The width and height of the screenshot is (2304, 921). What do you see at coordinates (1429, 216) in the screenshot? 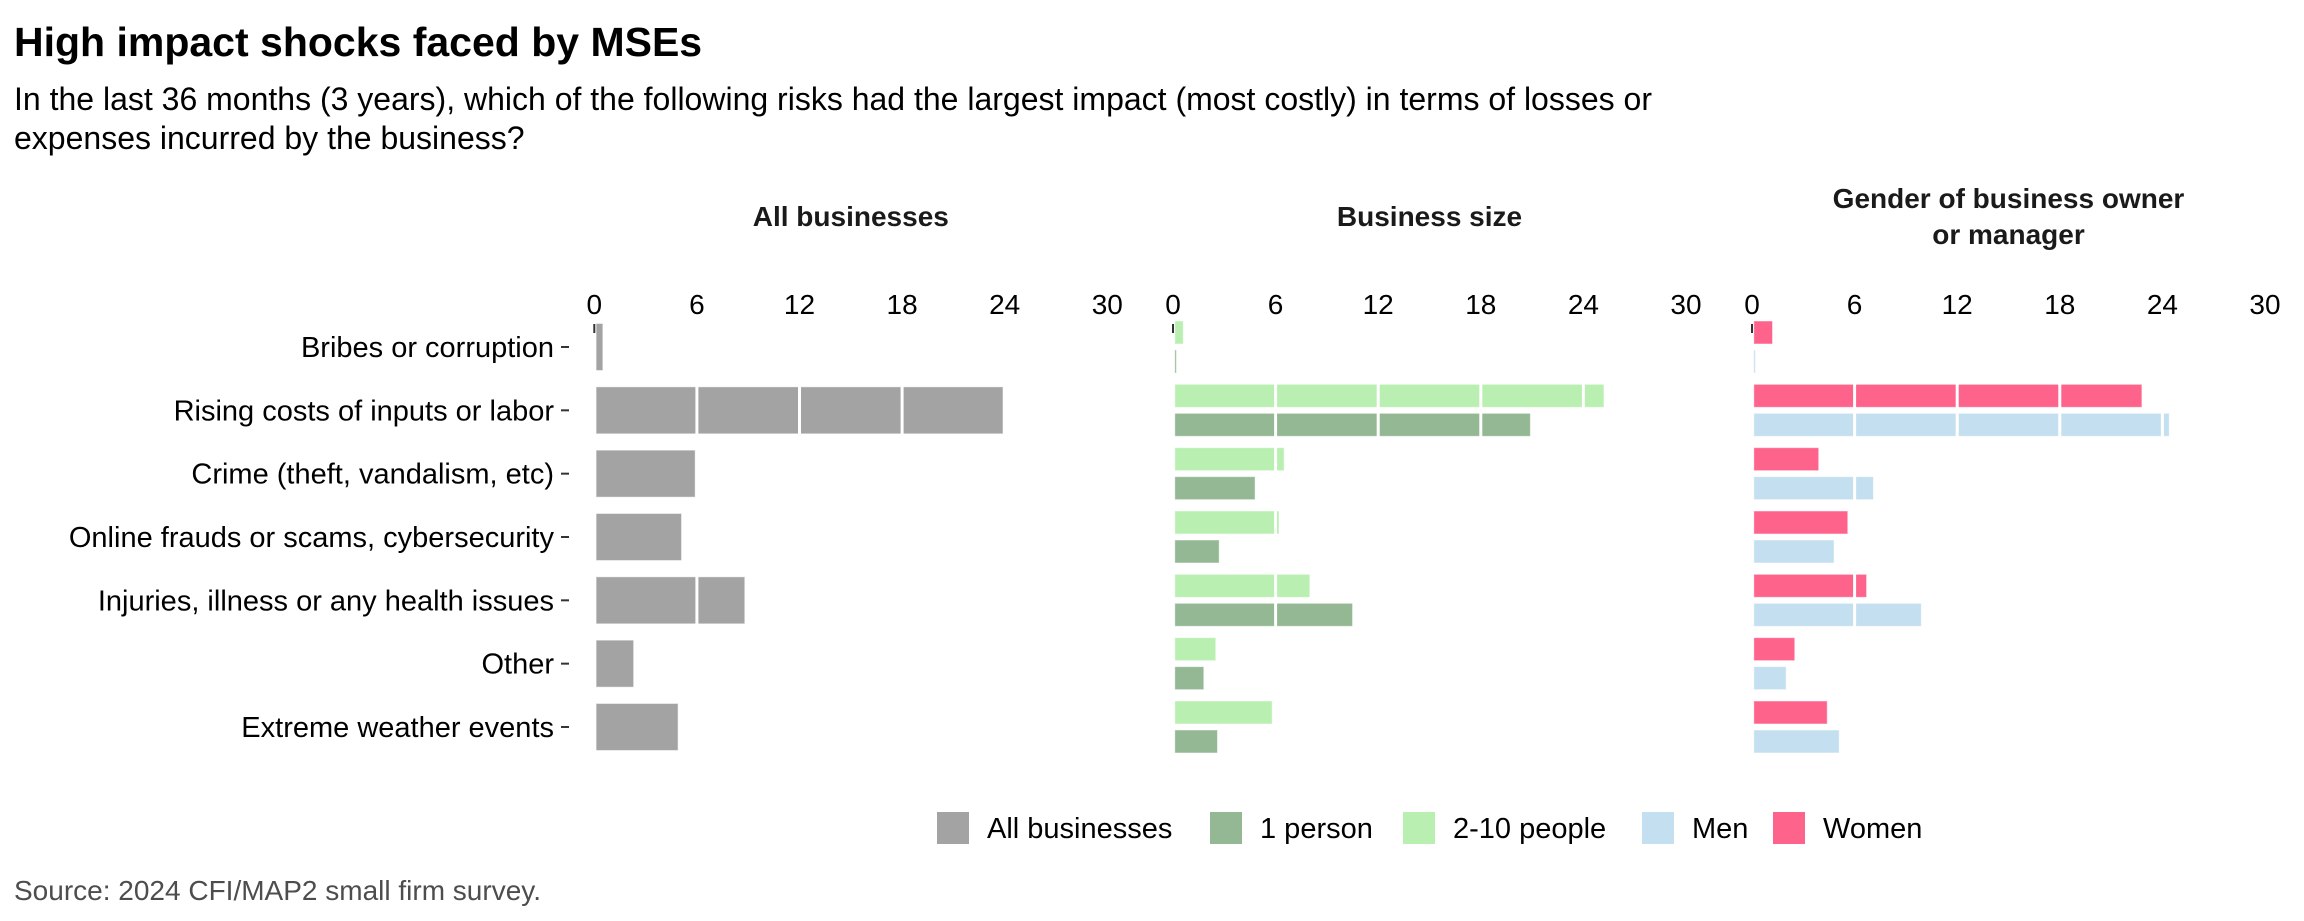
I see `panel-title: Business size` at bounding box center [1429, 216].